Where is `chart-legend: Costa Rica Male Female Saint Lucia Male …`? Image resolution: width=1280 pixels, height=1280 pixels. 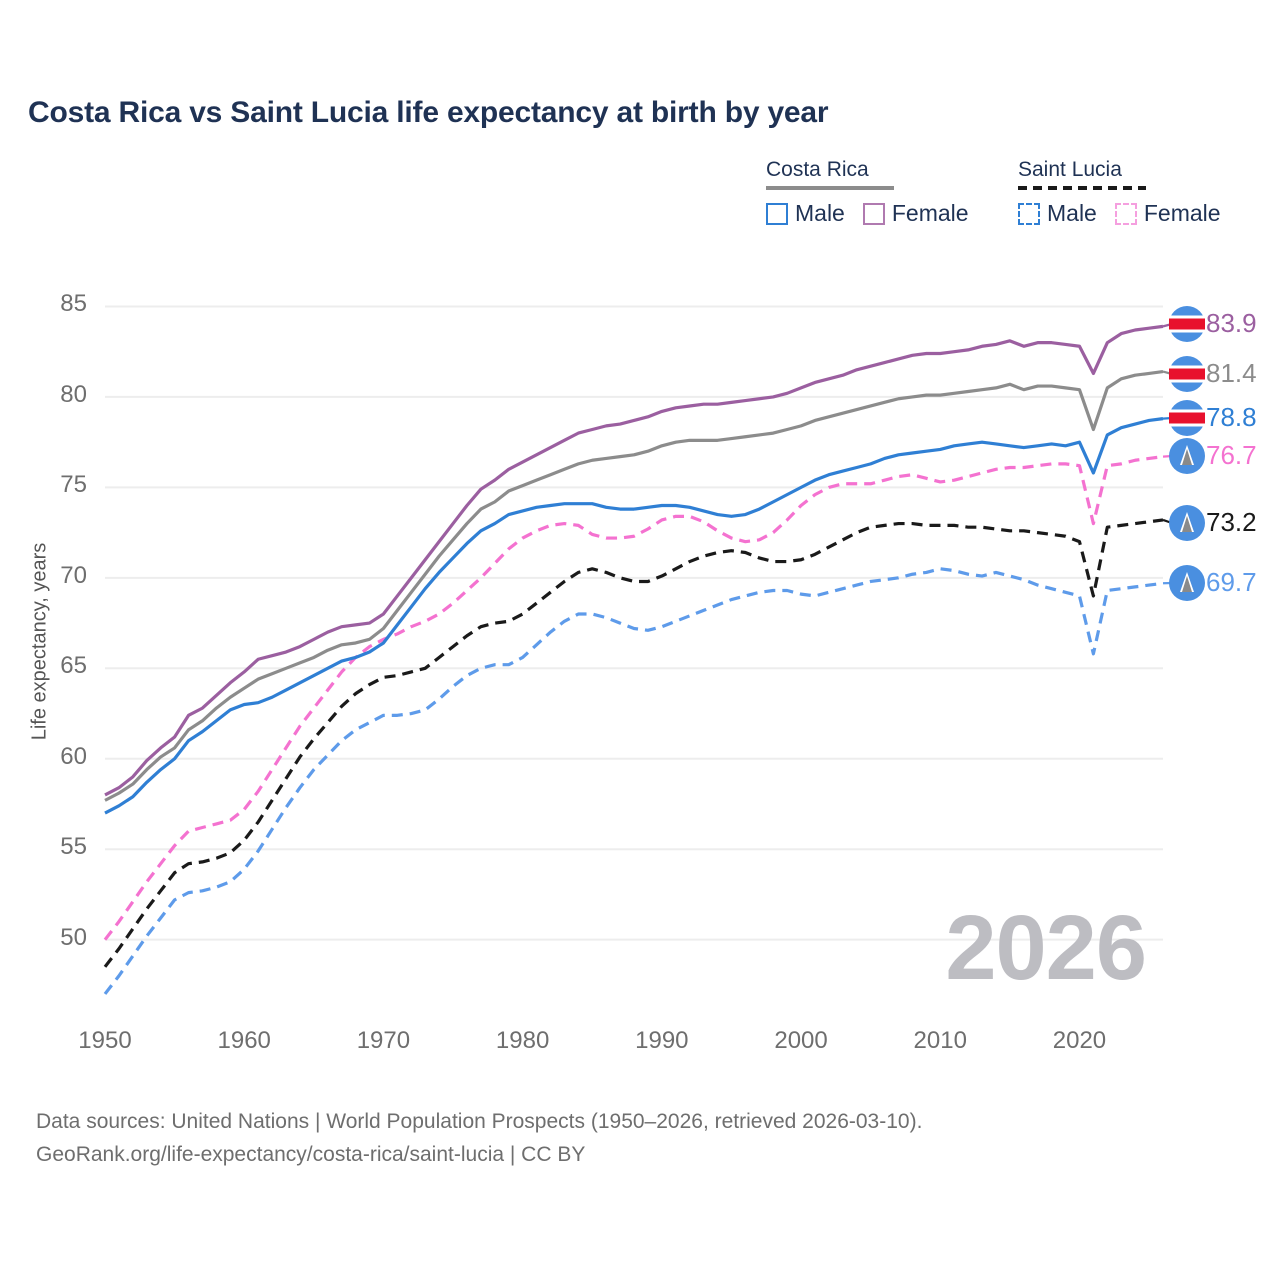 chart-legend: Costa Rica Male Female Saint Lucia Male … is located at coordinates (1008, 203).